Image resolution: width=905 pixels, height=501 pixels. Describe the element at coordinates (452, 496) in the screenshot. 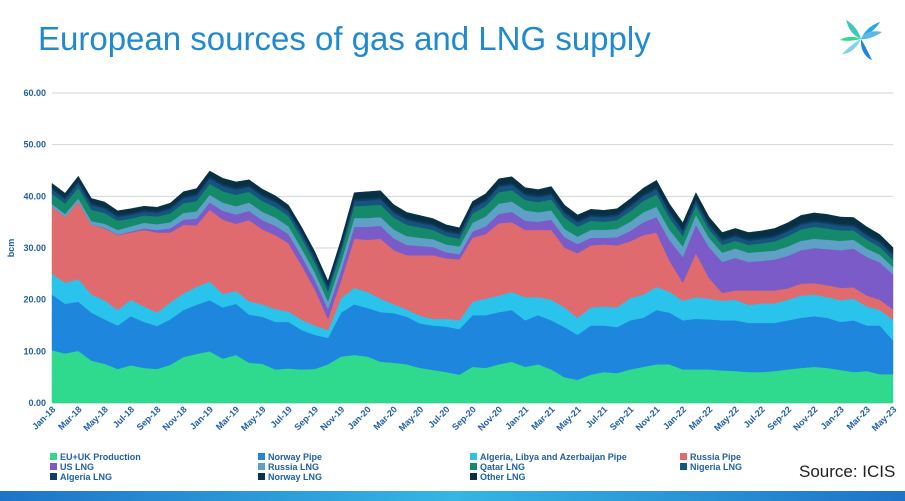

I see `bottom-accent-bar` at that location.